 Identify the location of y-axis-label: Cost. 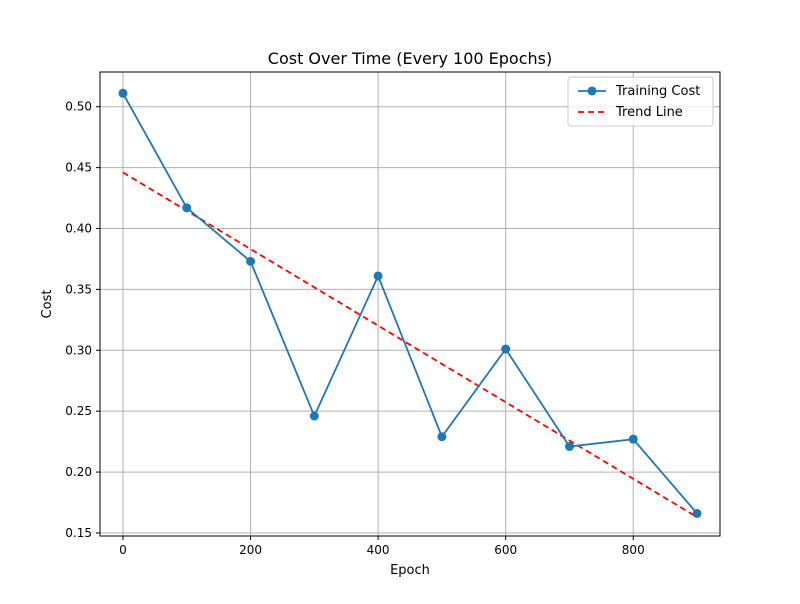
(47, 304).